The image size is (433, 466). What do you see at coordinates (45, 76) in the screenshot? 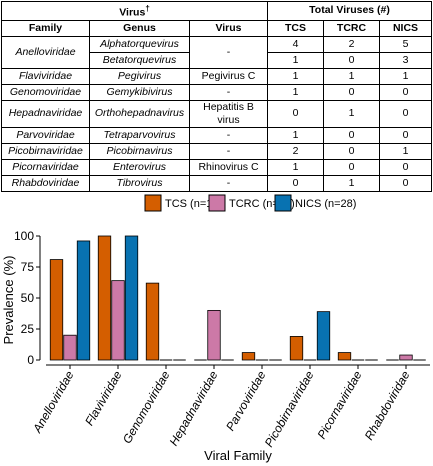
I see `family-cell: Flaviviridae` at bounding box center [45, 76].